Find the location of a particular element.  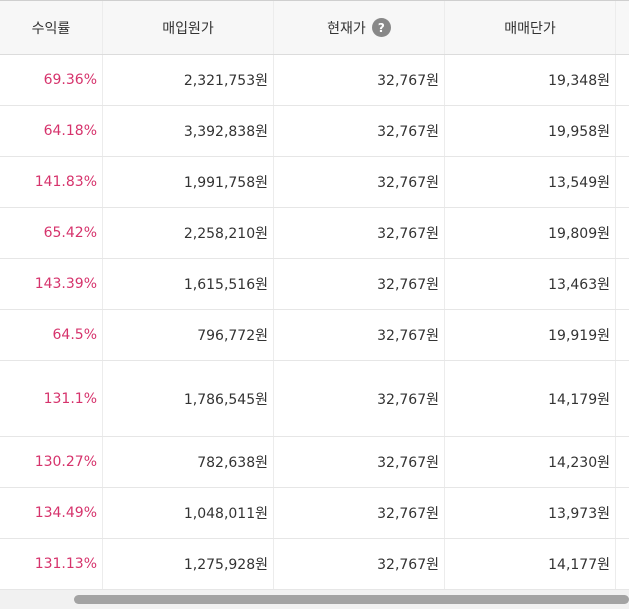

header-rate-label: 수익률 is located at coordinates (51, 28).